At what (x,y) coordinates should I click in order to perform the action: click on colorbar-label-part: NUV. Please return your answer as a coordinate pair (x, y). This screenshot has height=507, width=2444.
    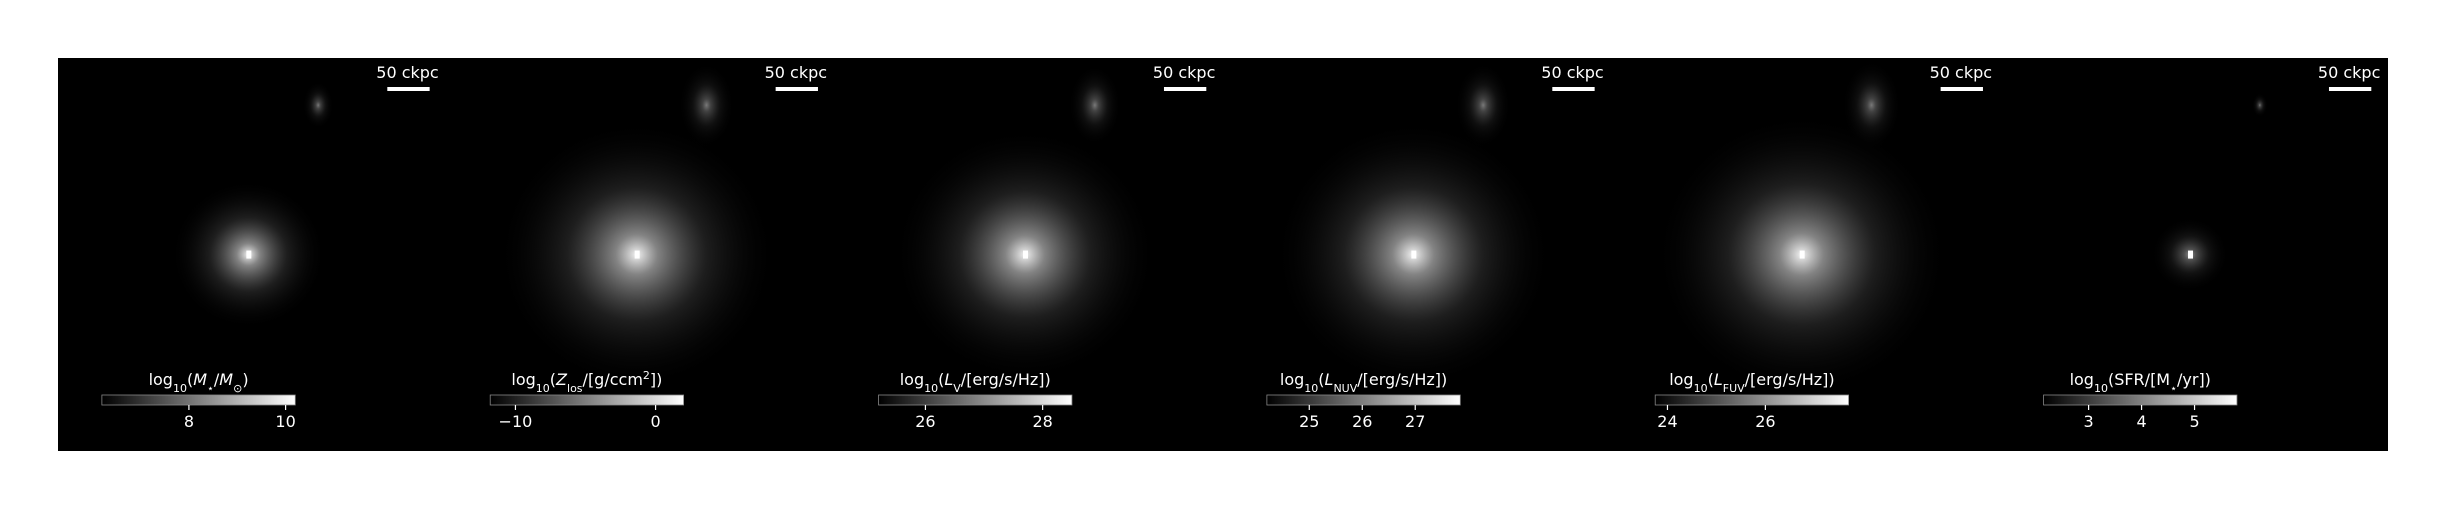
    Looking at the image, I should click on (1345, 388).